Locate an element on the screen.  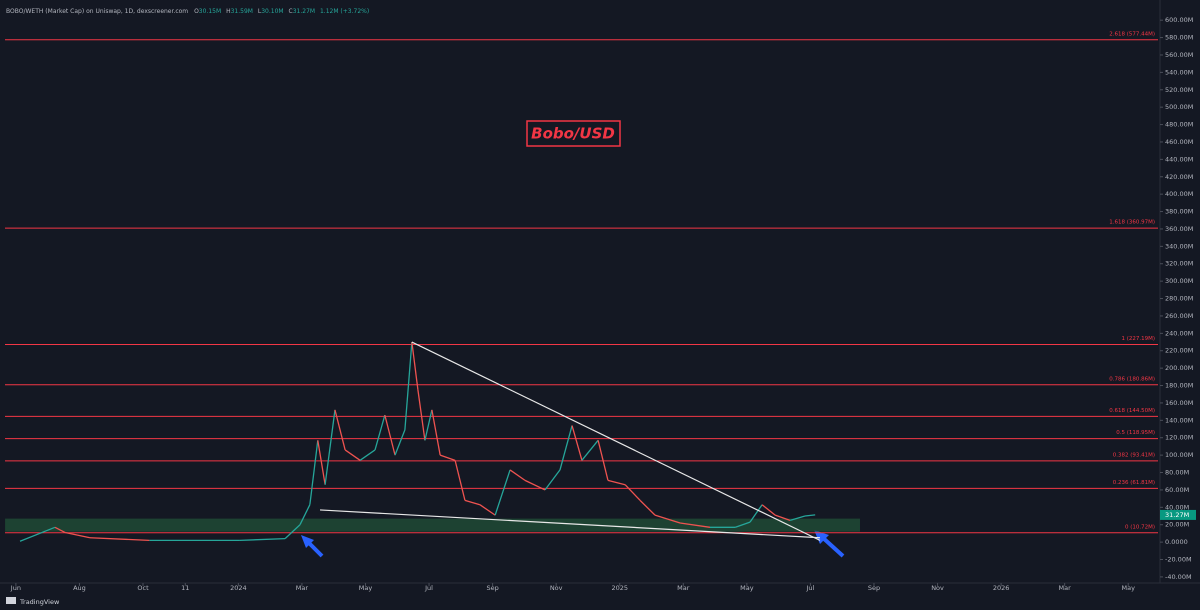
y-tick-label: 60.00M is located at coordinates (1177, 490).